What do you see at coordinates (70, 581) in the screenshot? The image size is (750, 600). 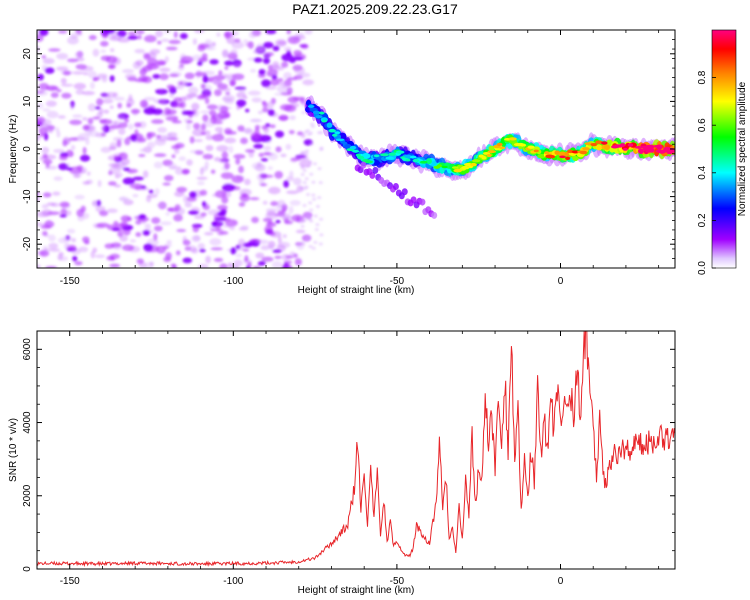 I see `x-tick-label: -150` at bounding box center [70, 581].